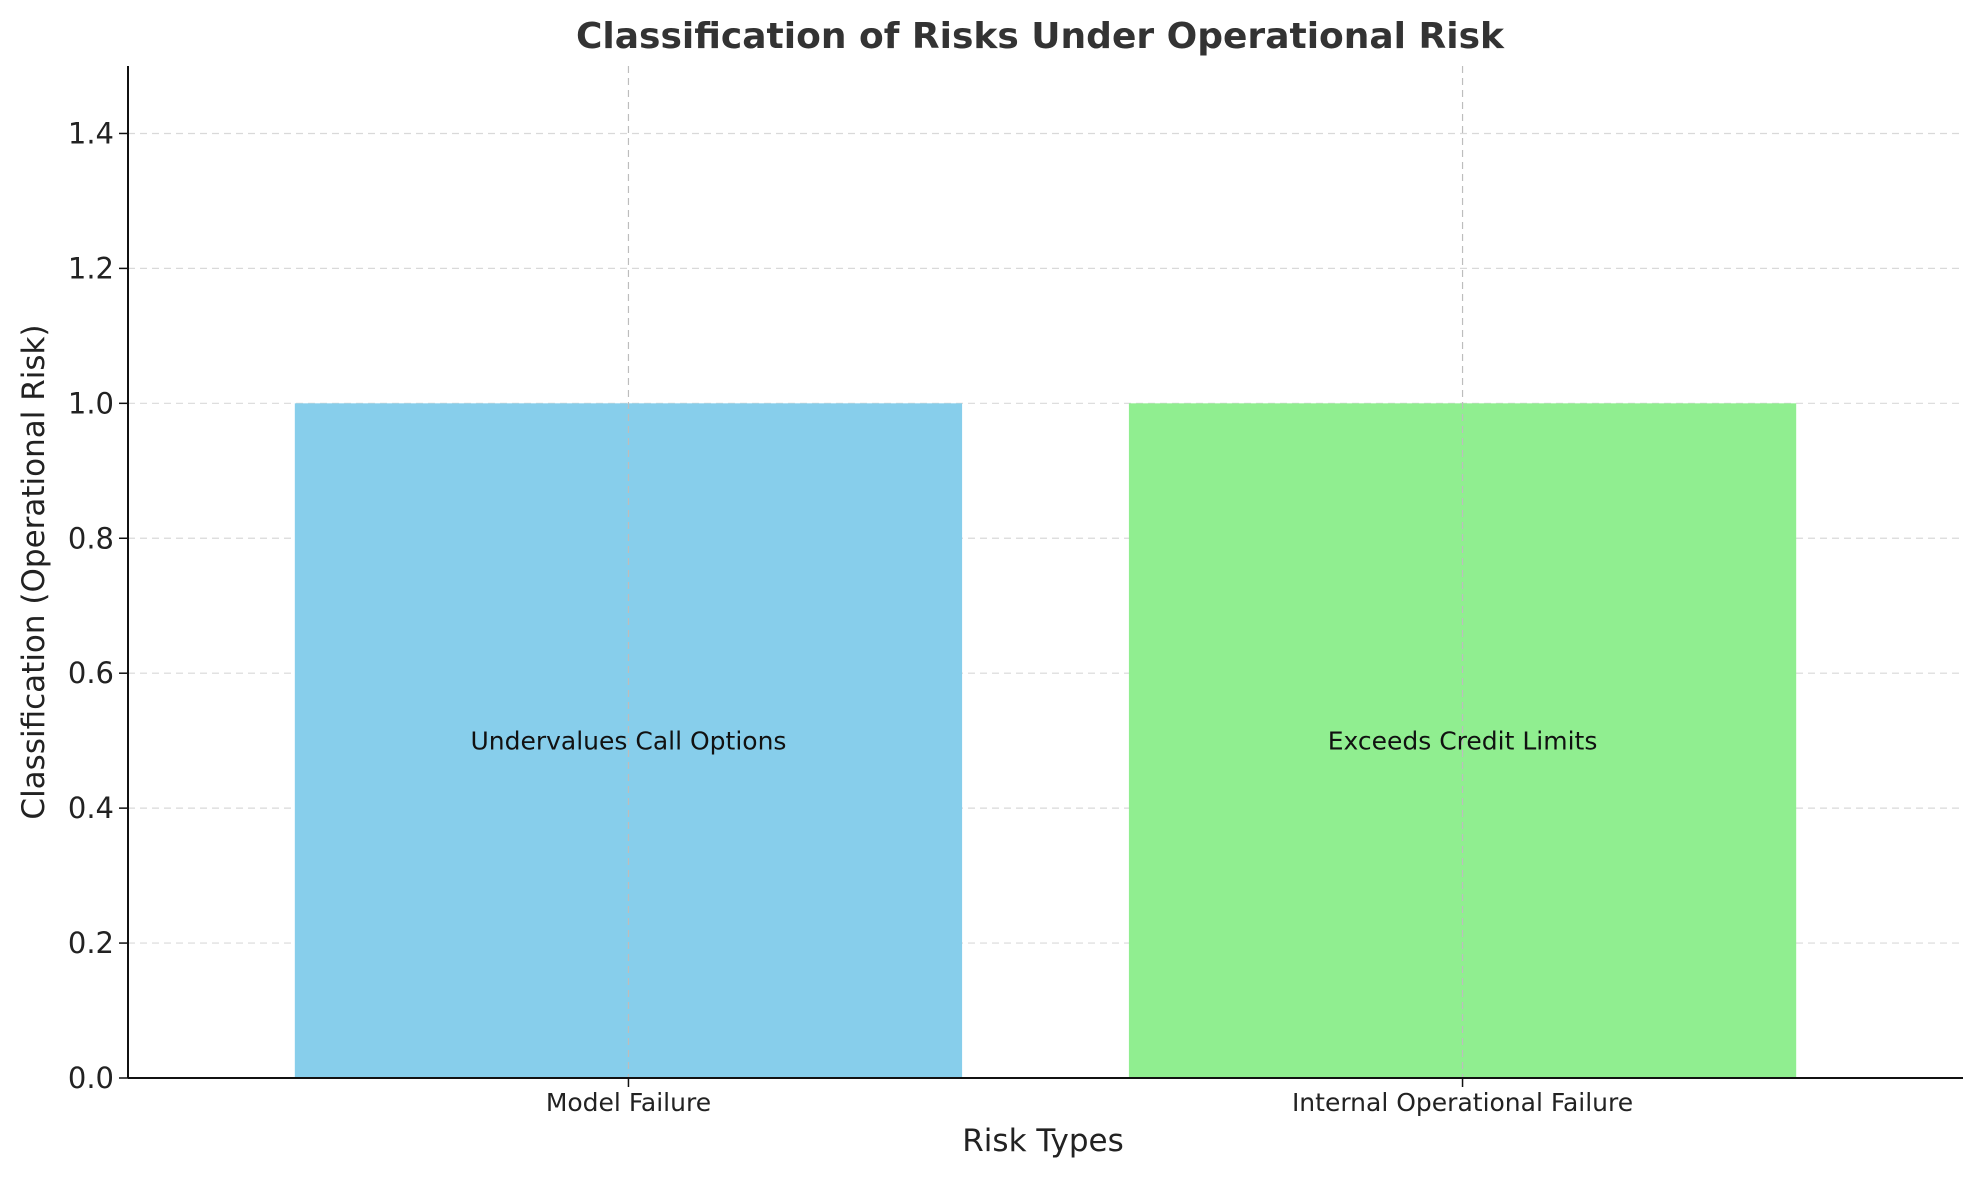 The width and height of the screenshot is (1979, 1184). I want to click on y-tick-label: 0.4, so click(91, 808).